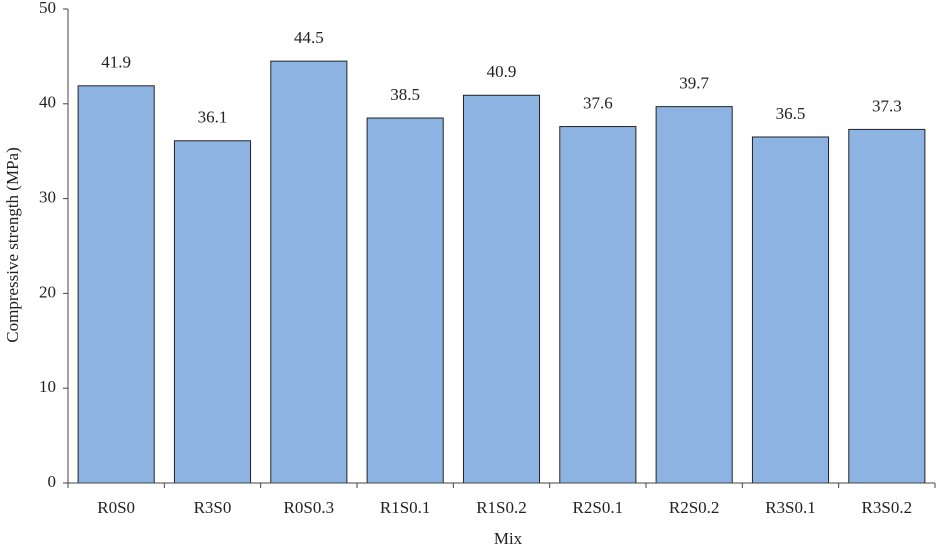 Image resolution: width=939 pixels, height=550 pixels. Describe the element at coordinates (12, 244) in the screenshot. I see `y-axis-label: Compressive strength (MPa)` at that location.